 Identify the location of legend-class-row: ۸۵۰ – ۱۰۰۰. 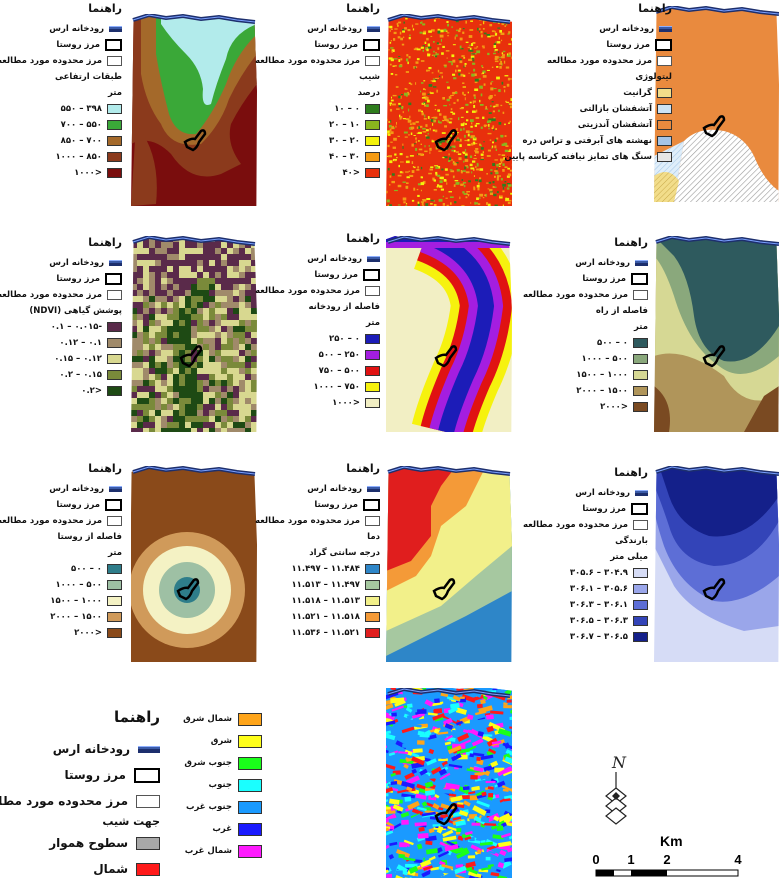
(61, 157).